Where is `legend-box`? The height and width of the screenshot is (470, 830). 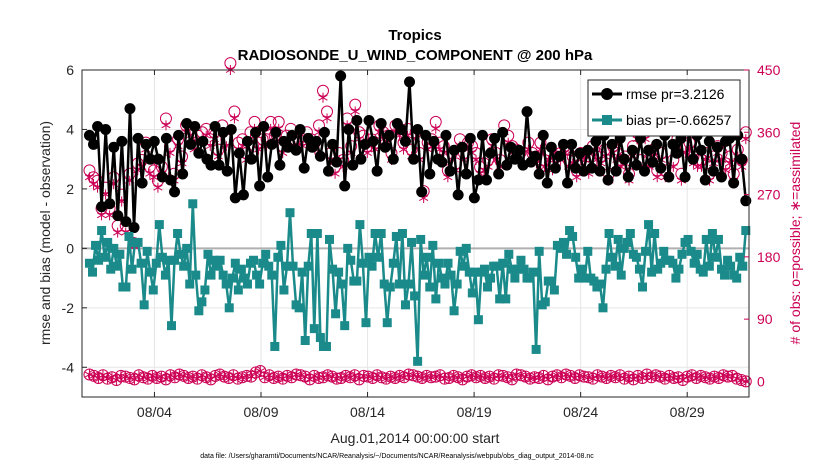
legend-box is located at coordinates (664, 108).